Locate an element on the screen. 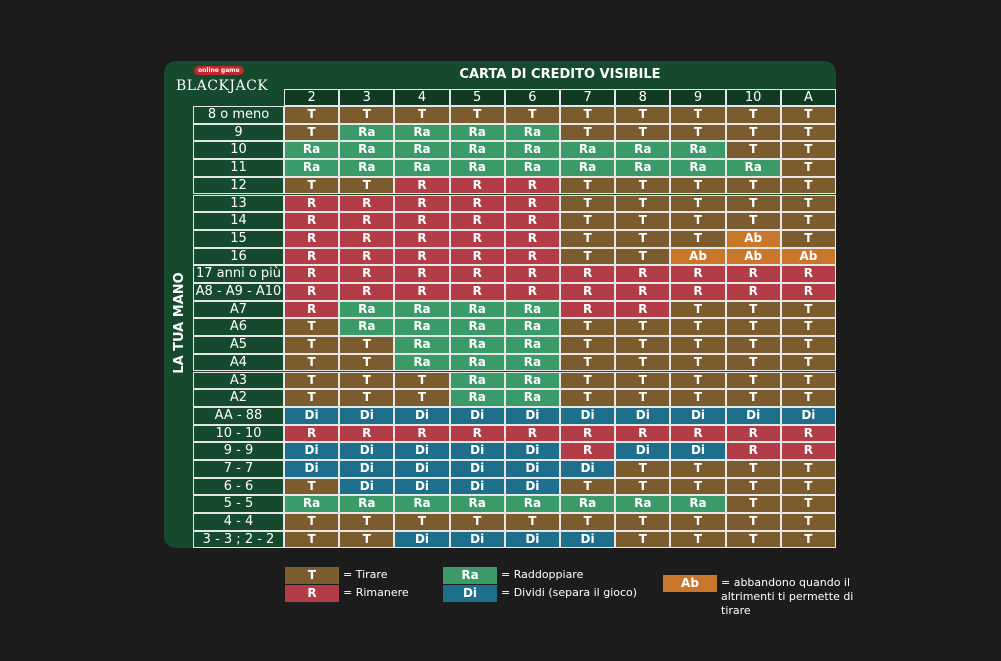 This screenshot has width=1001, height=661. hand-row-label: 16 is located at coordinates (238, 256).